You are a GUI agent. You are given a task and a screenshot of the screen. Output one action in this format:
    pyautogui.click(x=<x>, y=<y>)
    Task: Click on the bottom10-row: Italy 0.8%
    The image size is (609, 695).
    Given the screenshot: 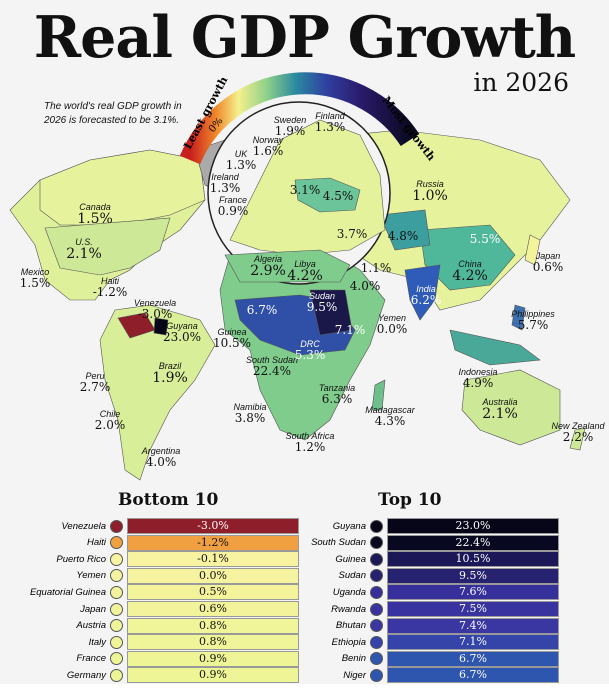 What is the action you would take?
    pyautogui.click(x=149, y=642)
    